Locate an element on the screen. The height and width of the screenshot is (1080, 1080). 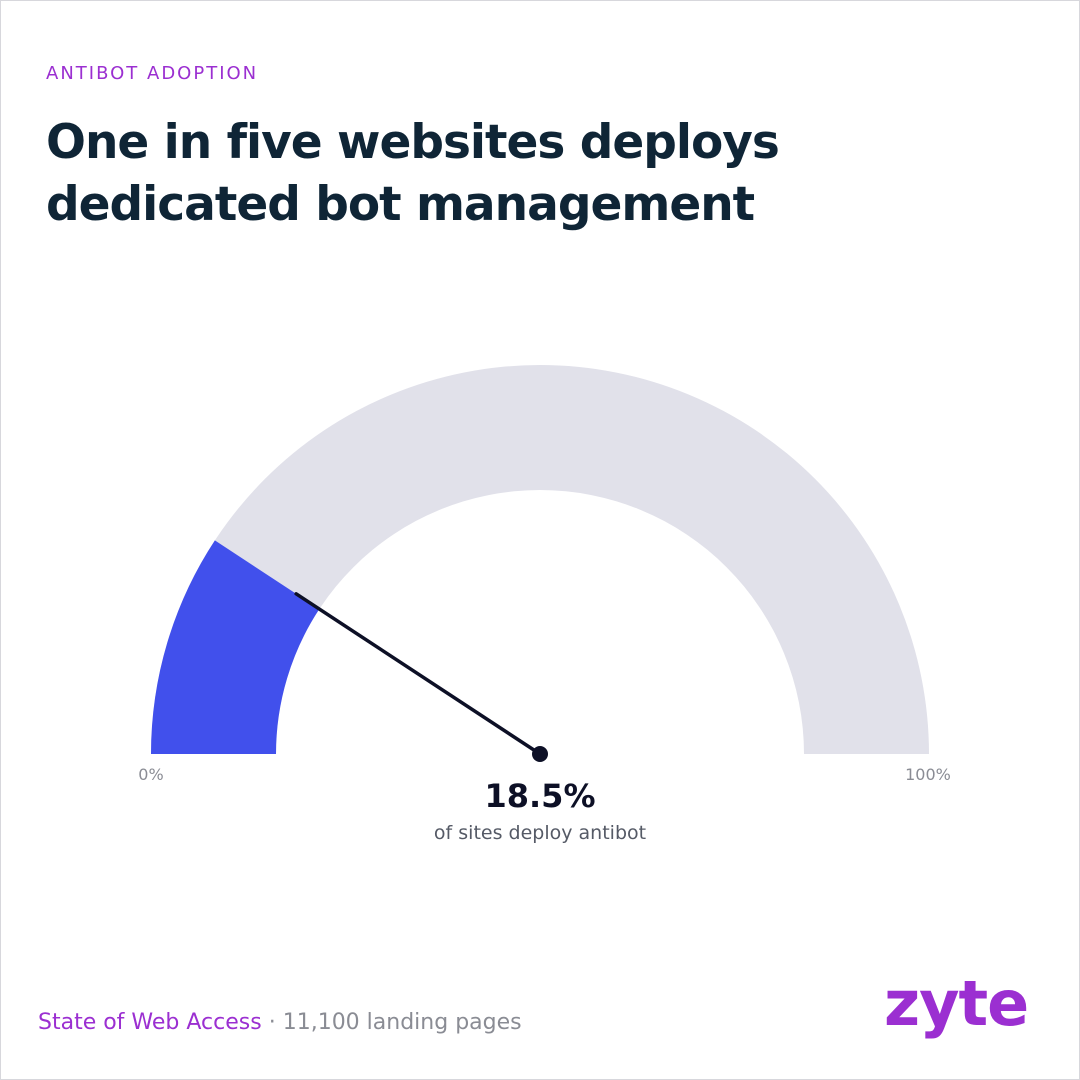
zyte-logo: zyte is located at coordinates (956, 1003).